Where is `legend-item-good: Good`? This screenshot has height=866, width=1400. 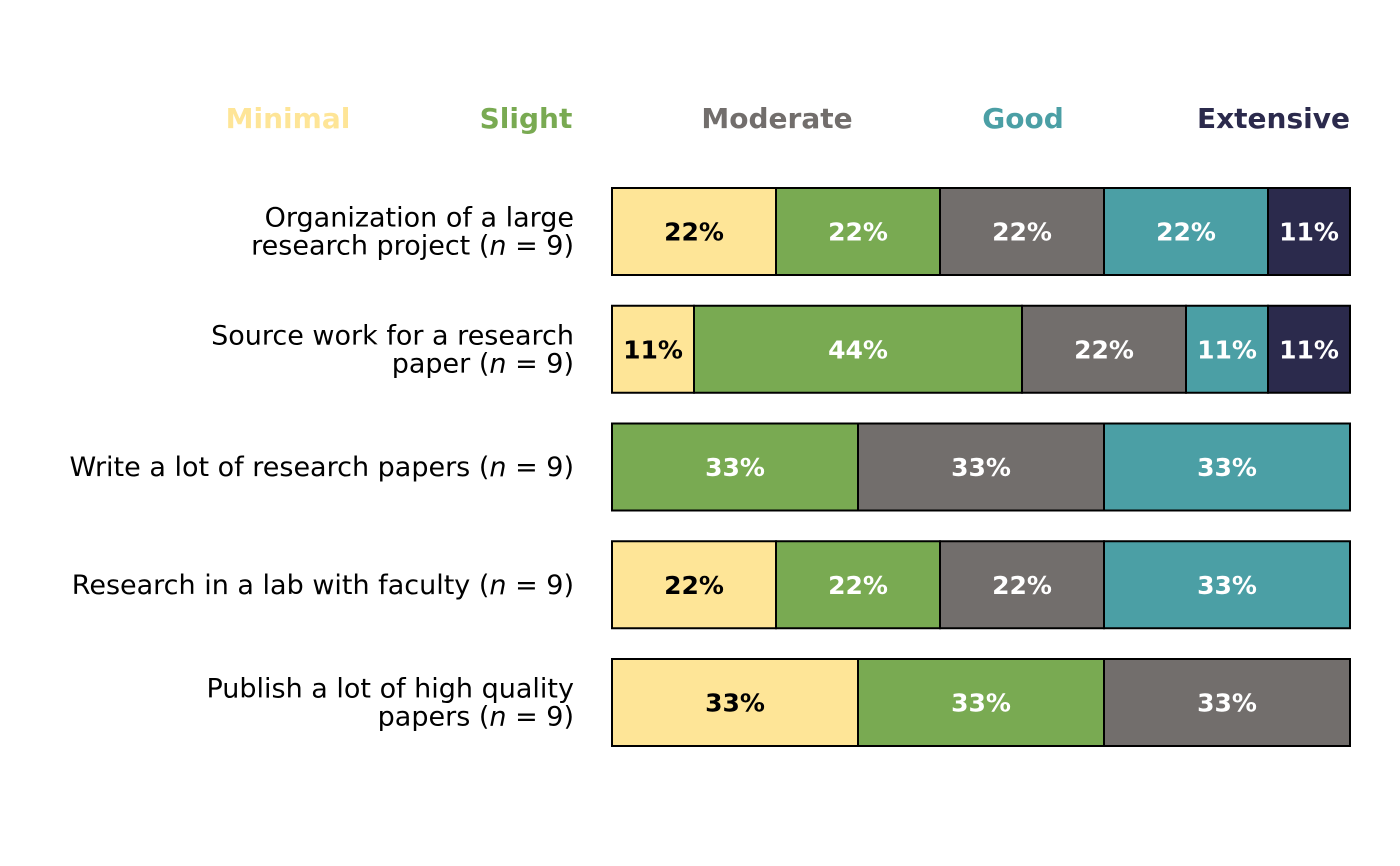
legend-item-good: Good is located at coordinates (1023, 118).